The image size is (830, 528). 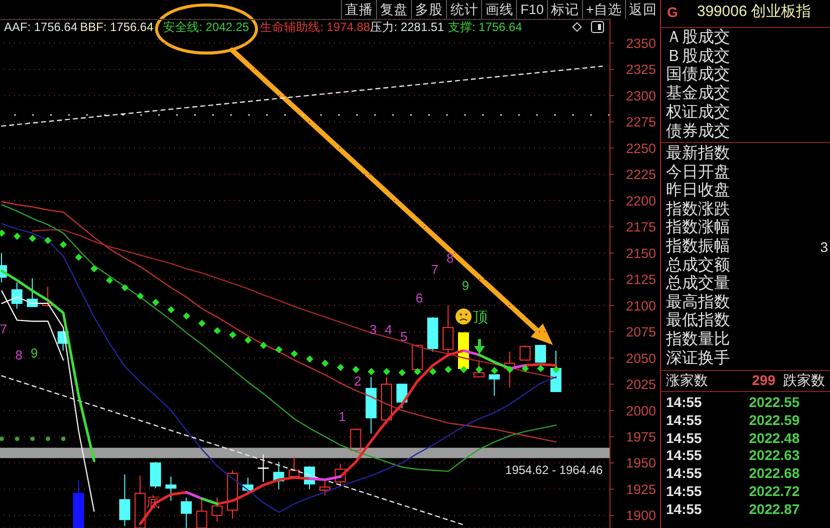 I want to click on category-label: 今日开盘, so click(x=698, y=172).